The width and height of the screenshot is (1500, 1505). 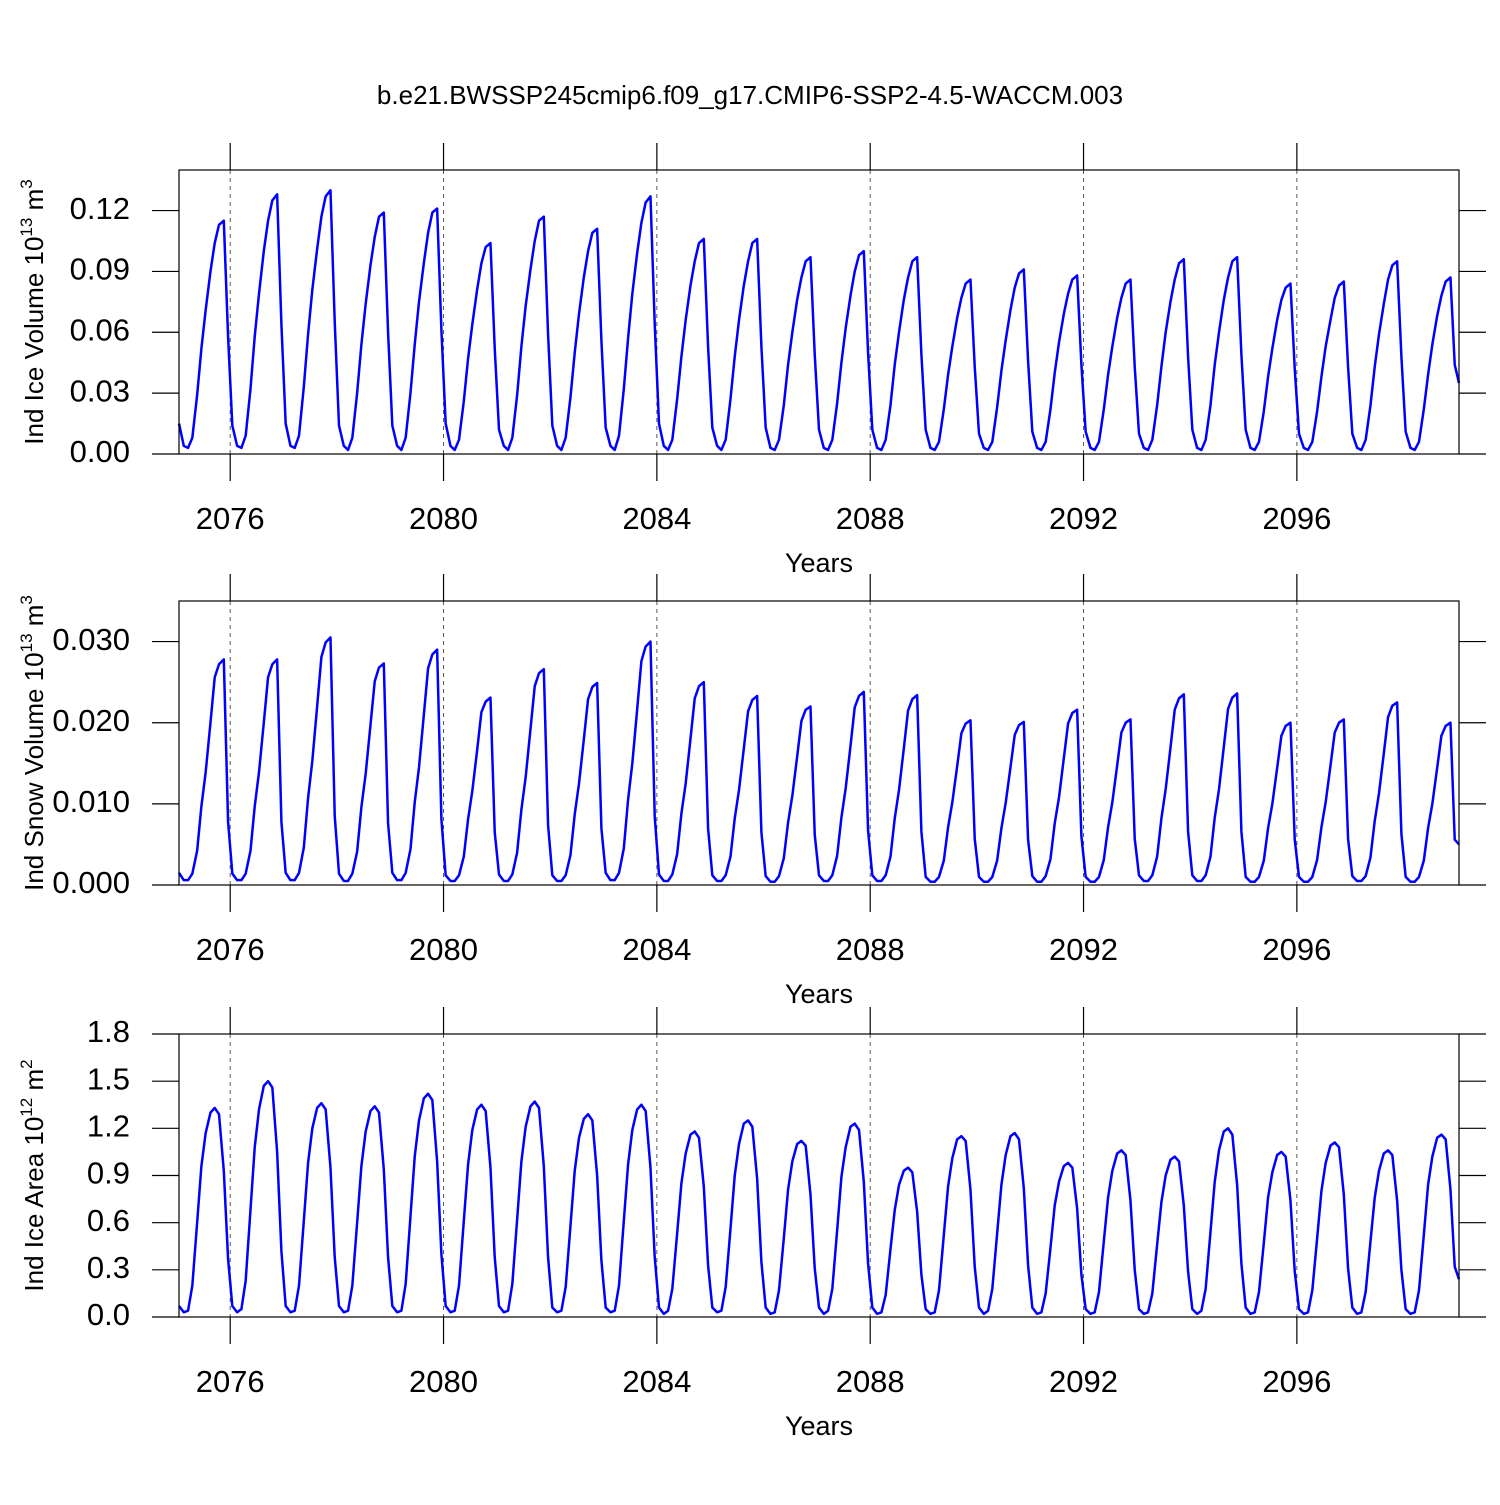 I want to click on y-tick-label: 1.2, so click(x=108, y=1126).